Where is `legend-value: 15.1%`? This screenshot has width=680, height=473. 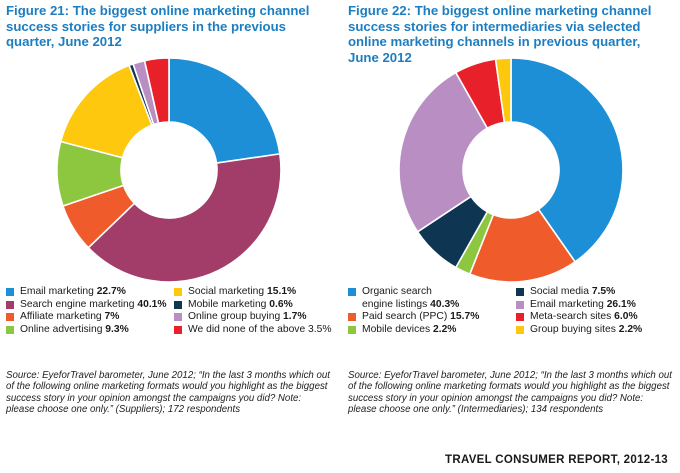 legend-value: 15.1% is located at coordinates (282, 291).